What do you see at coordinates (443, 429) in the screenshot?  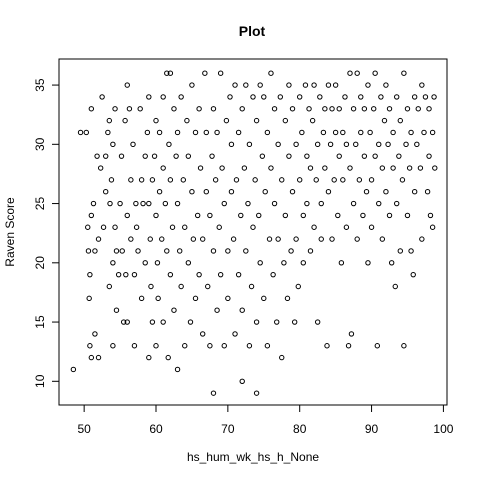 I see `x-tick-label: 100` at bounding box center [443, 429].